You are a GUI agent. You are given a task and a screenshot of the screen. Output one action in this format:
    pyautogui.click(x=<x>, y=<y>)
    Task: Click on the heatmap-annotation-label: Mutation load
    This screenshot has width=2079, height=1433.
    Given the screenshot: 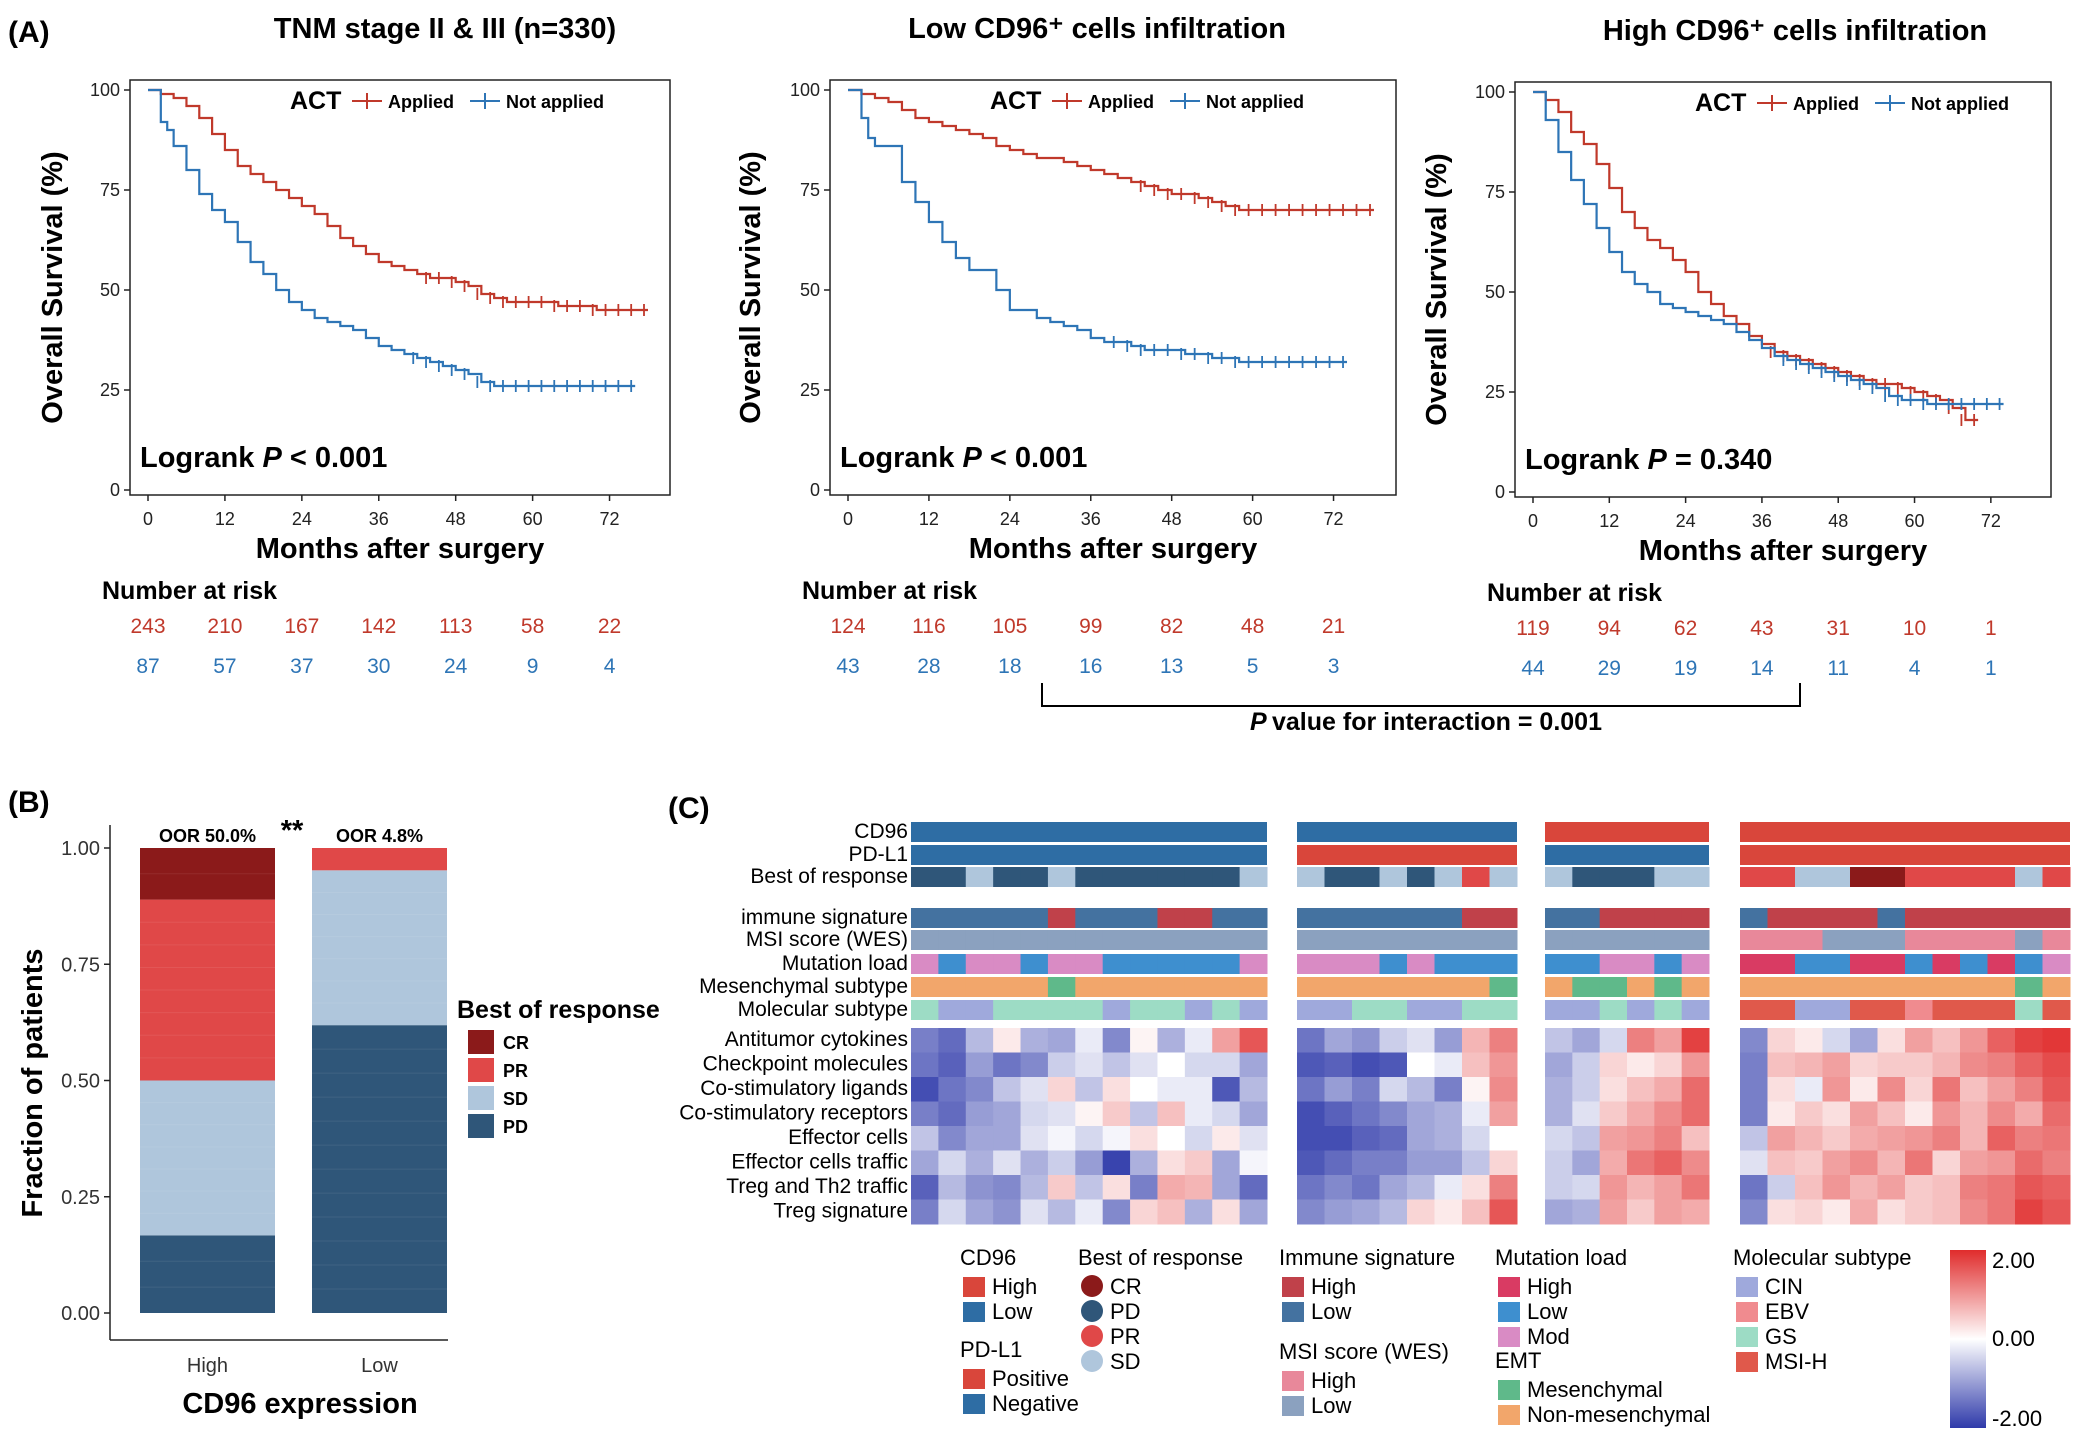 What is the action you would take?
    pyautogui.click(x=845, y=963)
    